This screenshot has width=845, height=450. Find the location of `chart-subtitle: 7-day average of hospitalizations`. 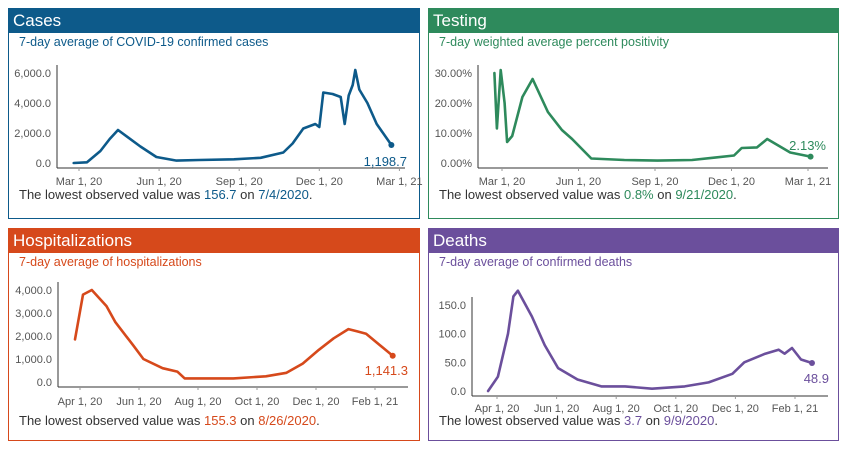

chart-subtitle: 7-day average of hospitalizations is located at coordinates (110, 262).